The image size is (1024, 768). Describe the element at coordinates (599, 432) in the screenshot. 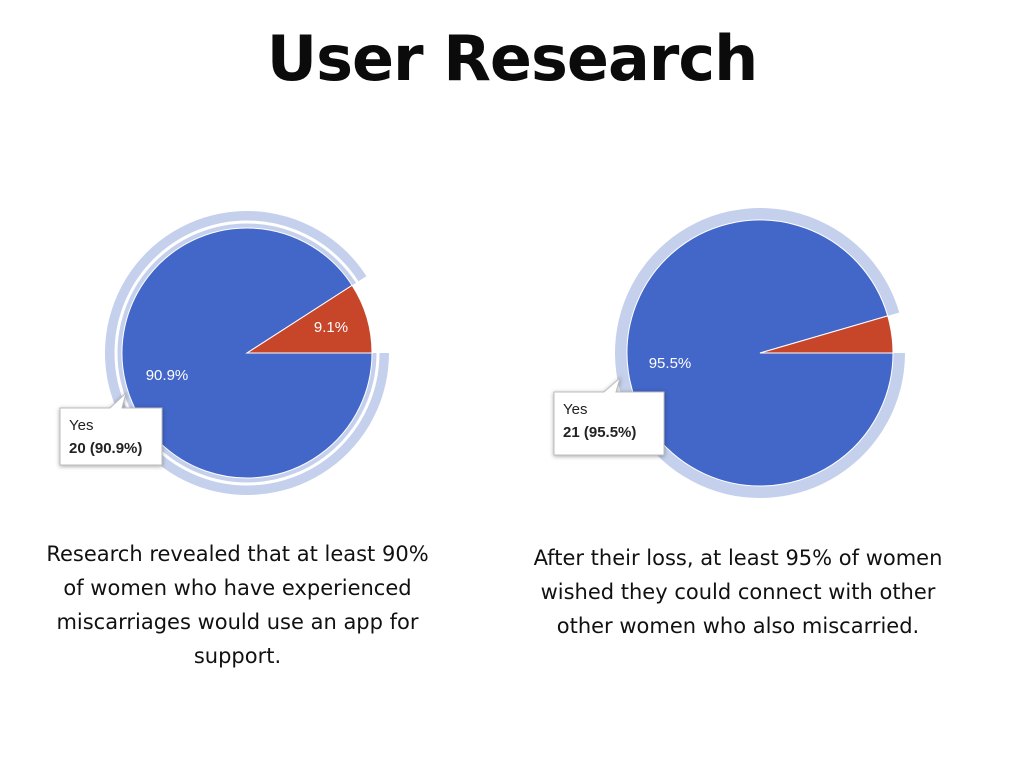

I see `tooltip-value: 21 (95.5%)` at that location.